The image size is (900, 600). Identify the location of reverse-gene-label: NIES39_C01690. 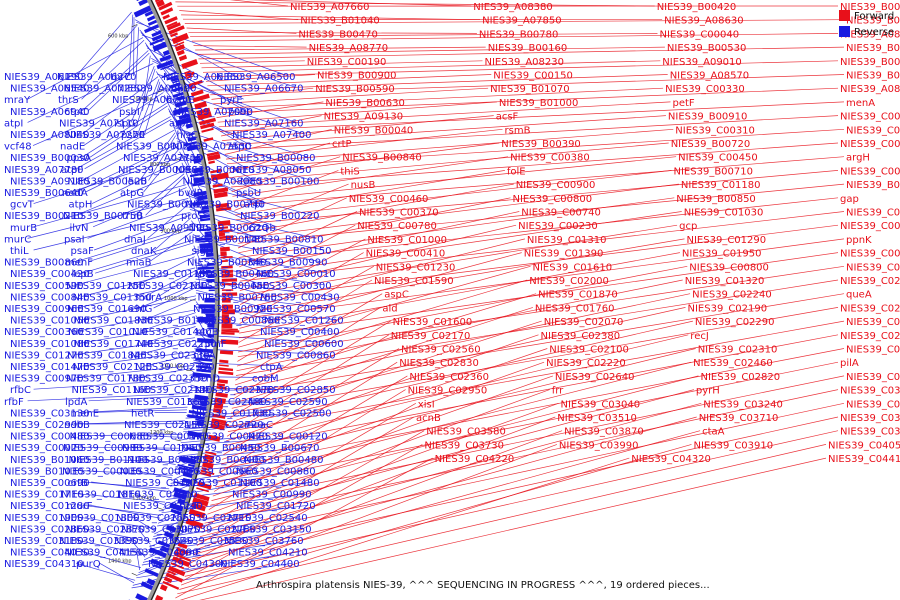
(107, 309).